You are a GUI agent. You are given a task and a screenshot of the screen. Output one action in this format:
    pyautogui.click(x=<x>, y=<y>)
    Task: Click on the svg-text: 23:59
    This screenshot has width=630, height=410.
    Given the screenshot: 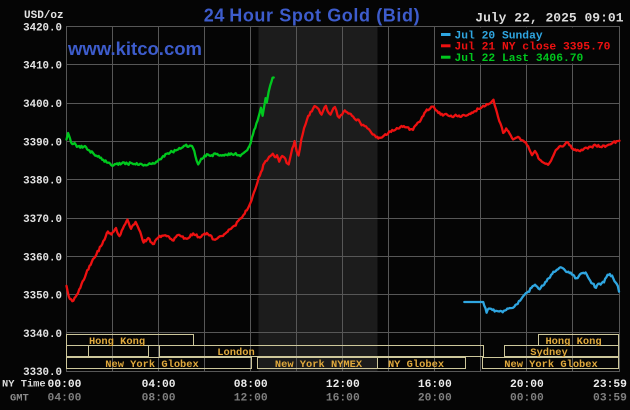 What is the action you would take?
    pyautogui.click(x=610, y=385)
    